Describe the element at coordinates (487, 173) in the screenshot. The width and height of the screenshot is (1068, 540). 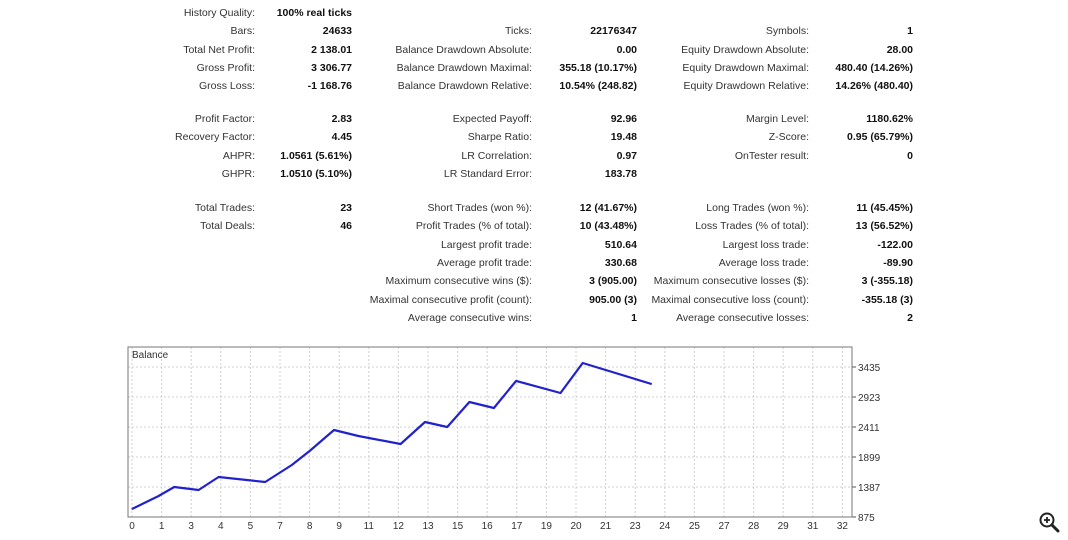
I see `stat-label: LR Standard Error:` at that location.